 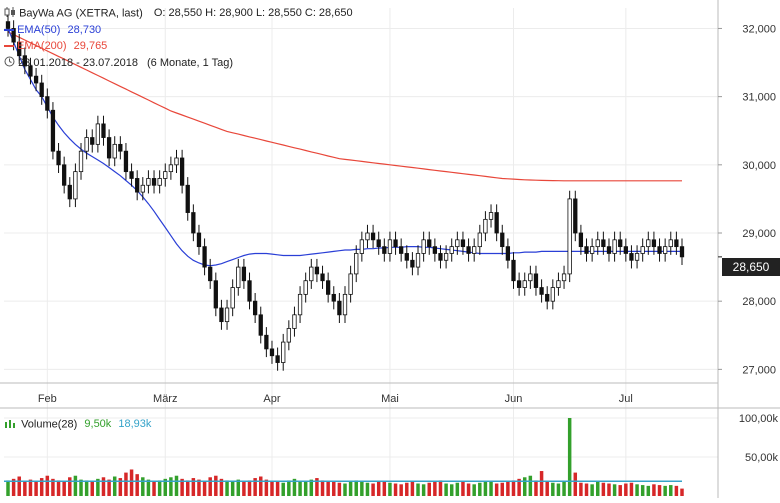 I want to click on volume-avg-value: 18,93k, so click(x=135, y=424).